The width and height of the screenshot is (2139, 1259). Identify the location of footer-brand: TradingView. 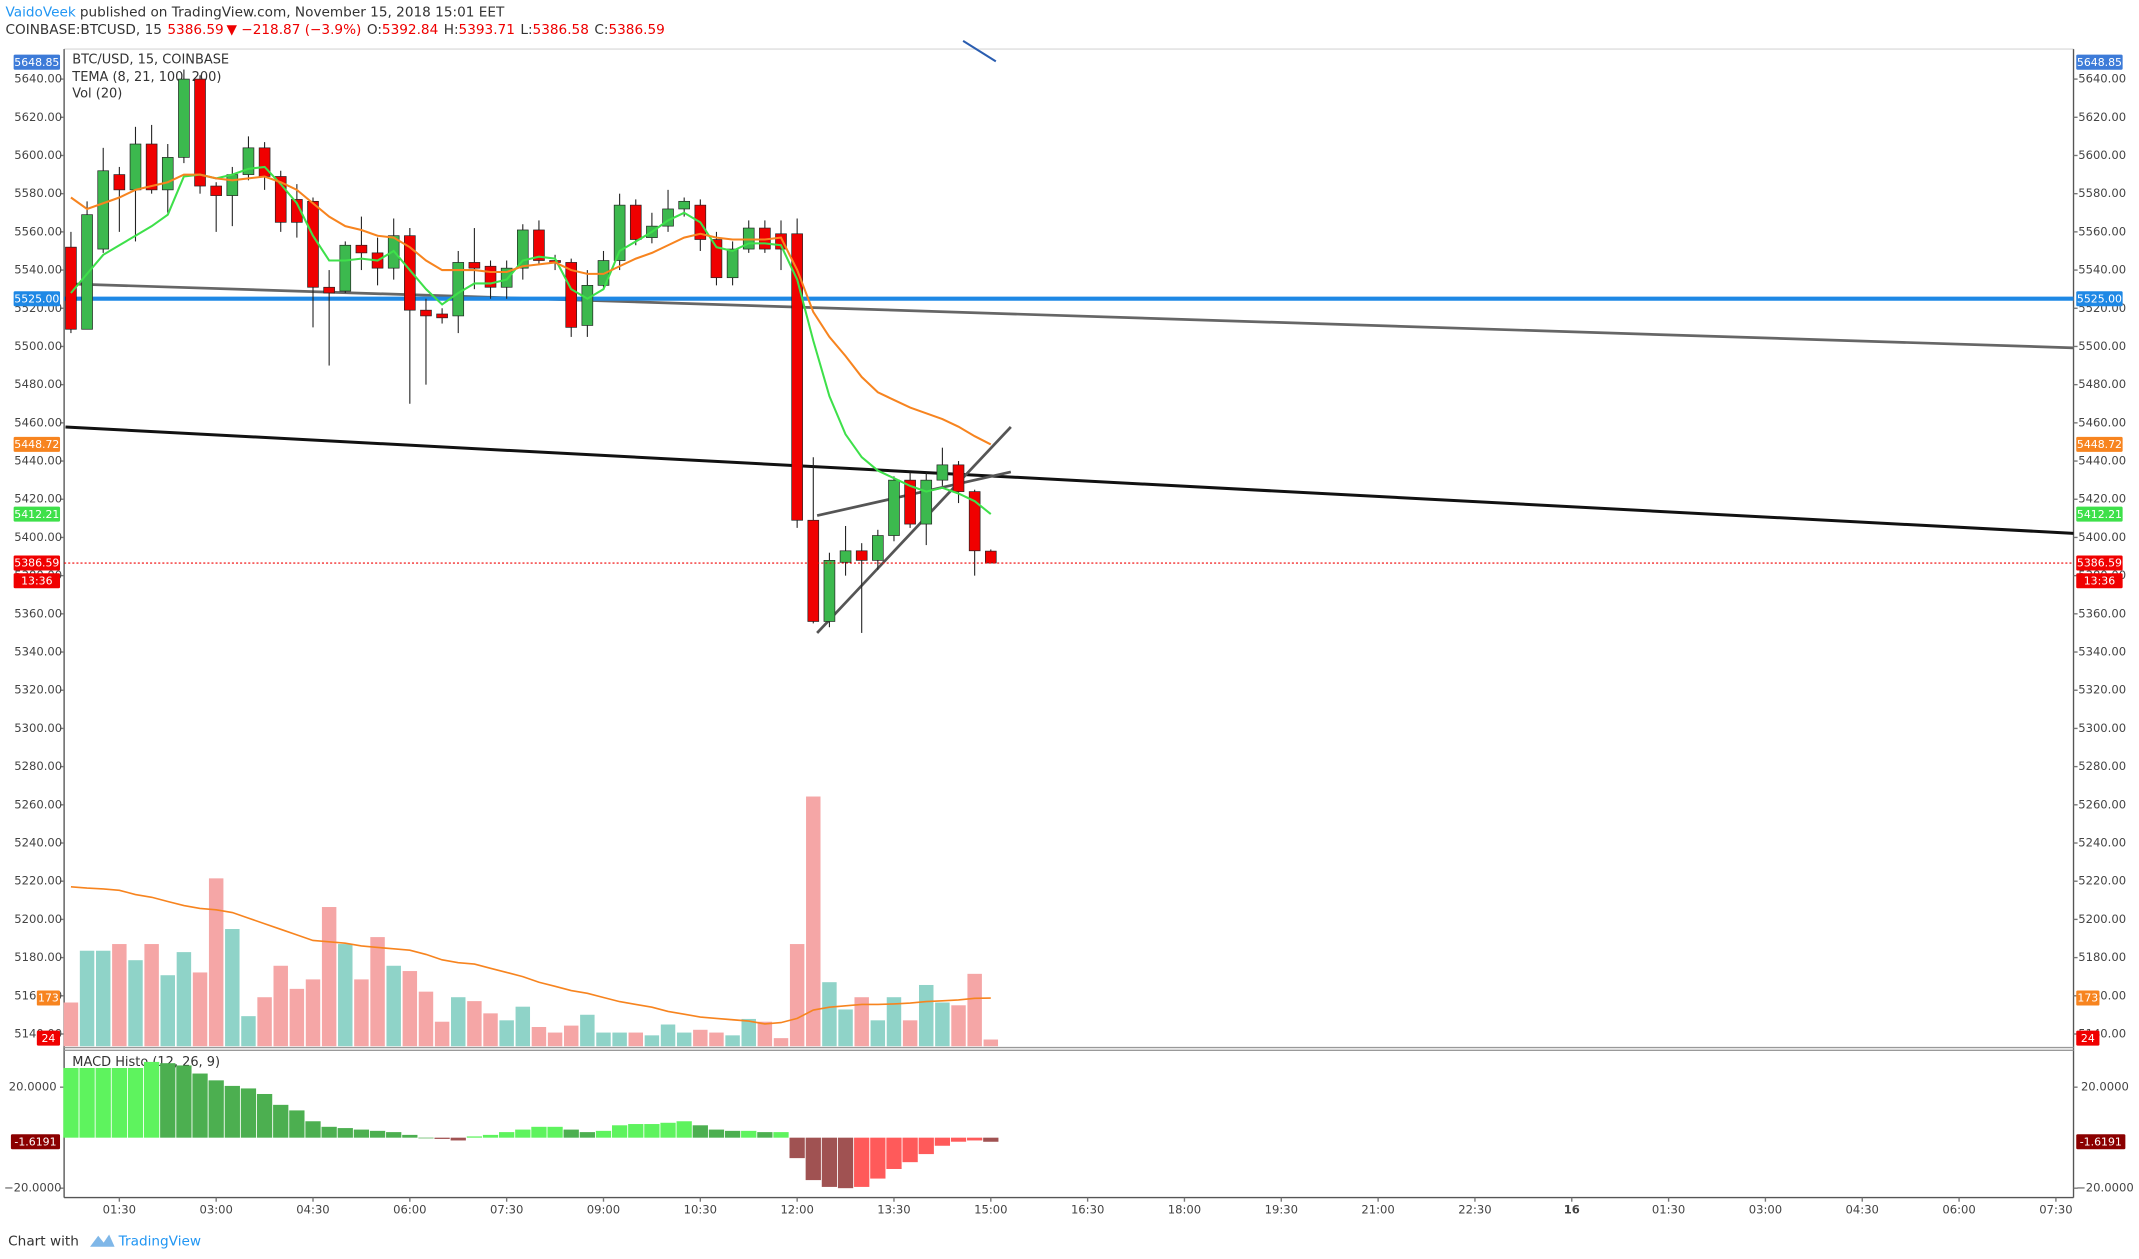
(159, 1241).